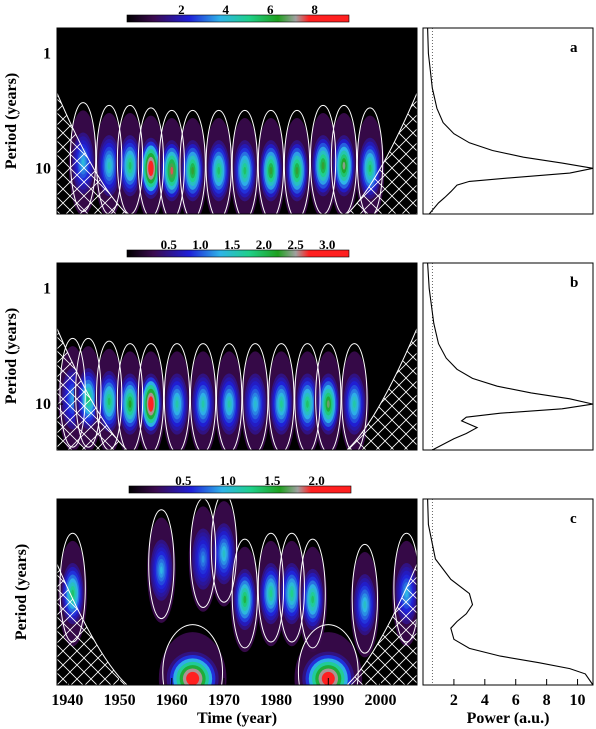 This screenshot has height=729, width=596. What do you see at coordinates (574, 283) in the screenshot?
I see `panel-letter-b: b` at bounding box center [574, 283].